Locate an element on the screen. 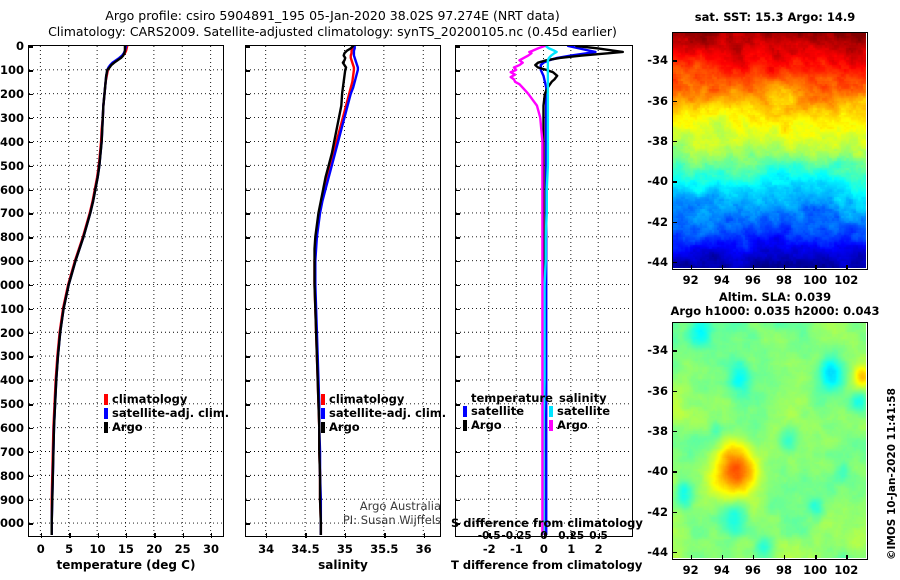 The image size is (900, 580). legend-label-climatology-salinity: climatology is located at coordinates (367, 398).